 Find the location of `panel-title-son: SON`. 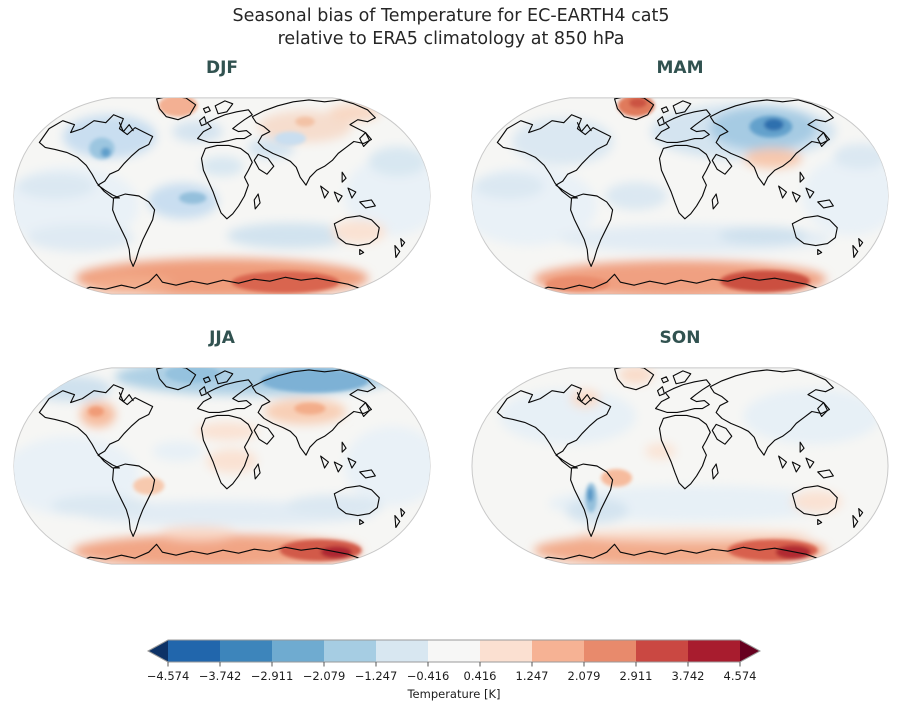

panel-title-son: SON is located at coordinates (680, 338).